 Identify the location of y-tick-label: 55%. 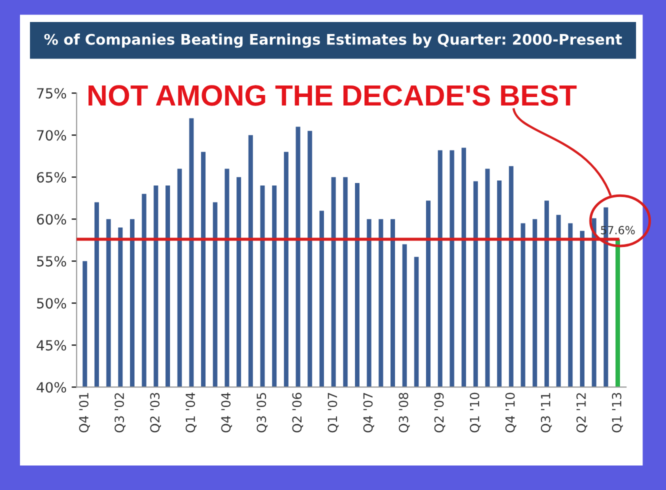
(51, 261).